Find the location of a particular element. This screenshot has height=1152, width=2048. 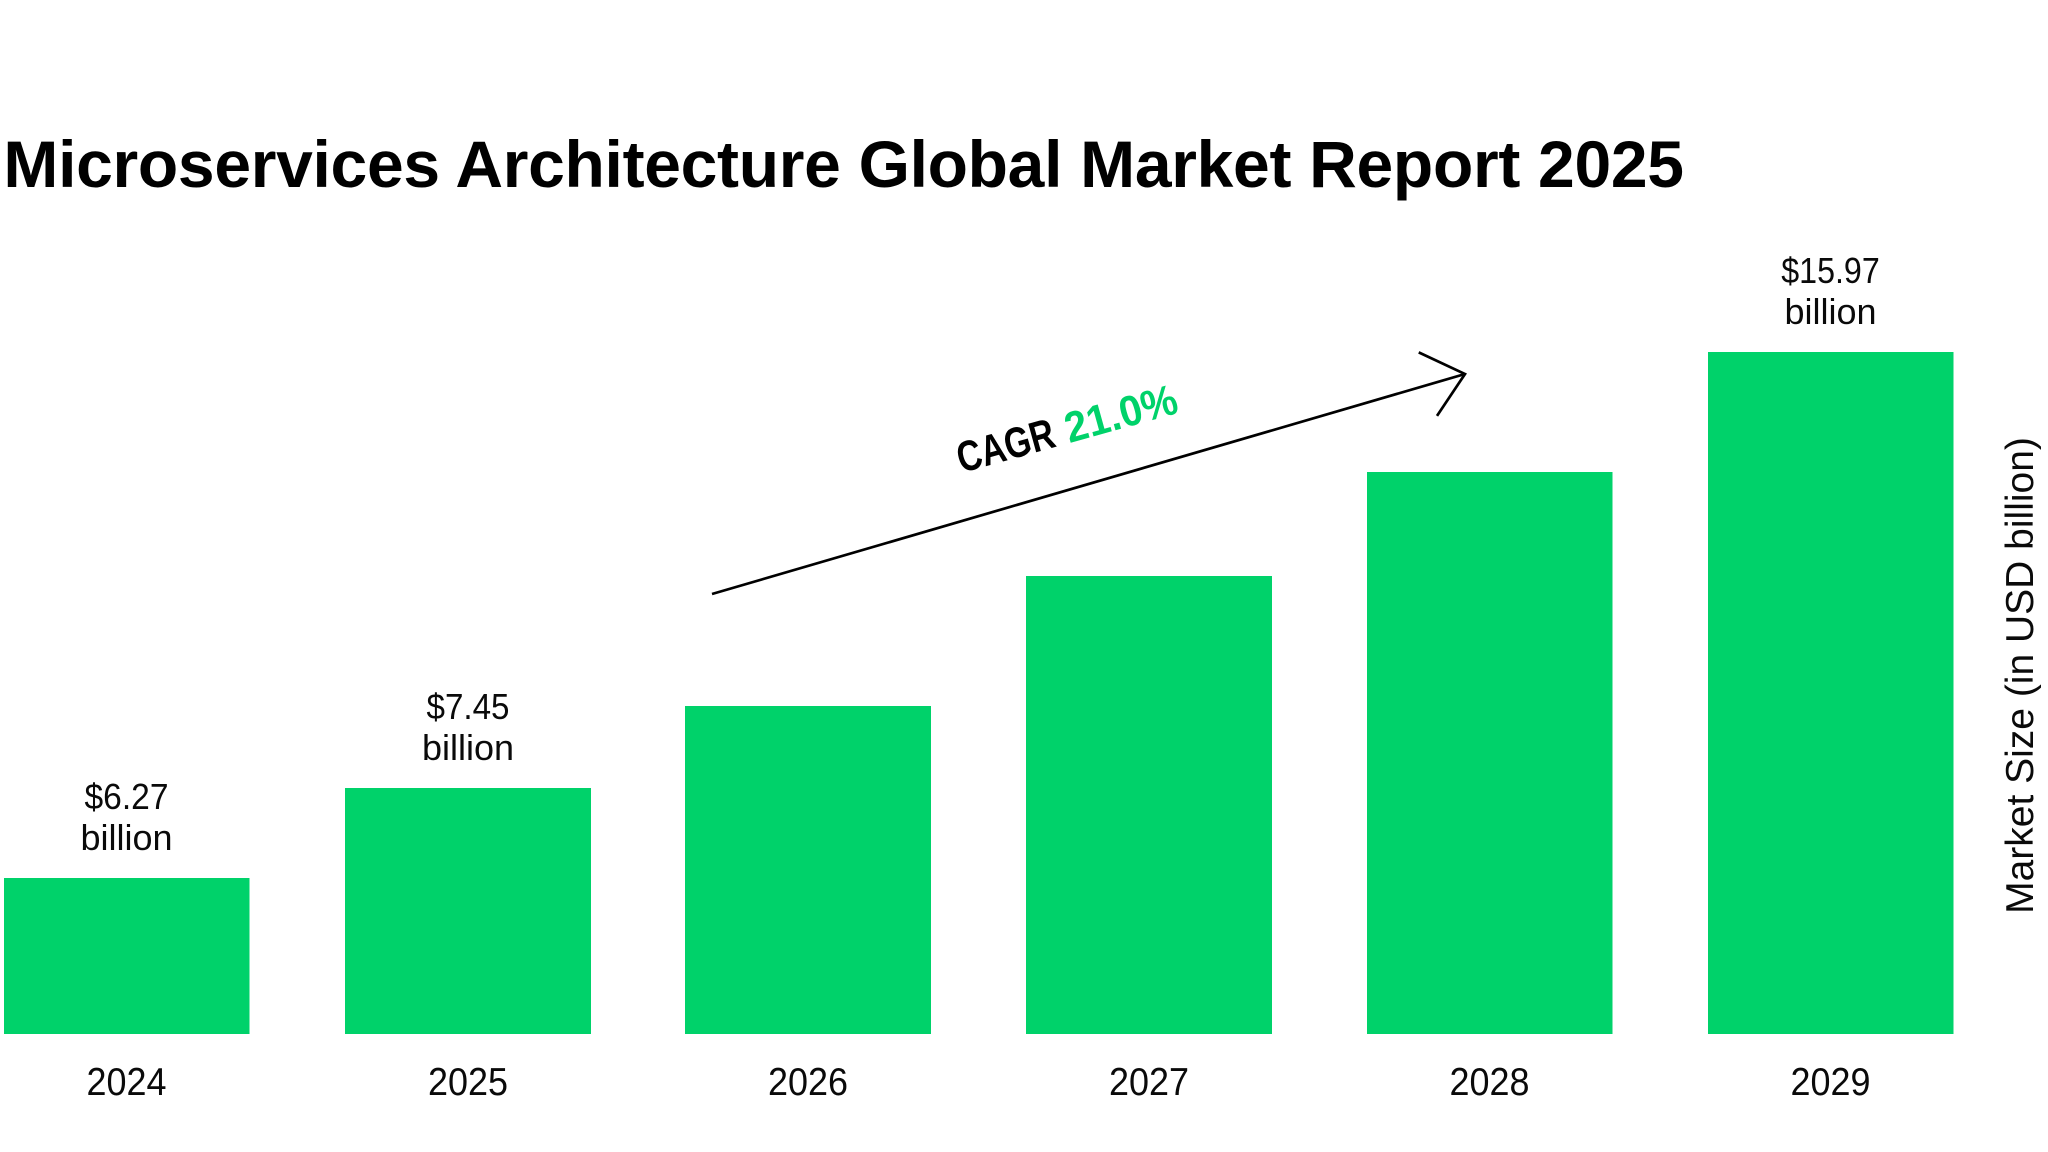

svg-text: Market Size (in USD billion) is located at coordinates (2020, 675).